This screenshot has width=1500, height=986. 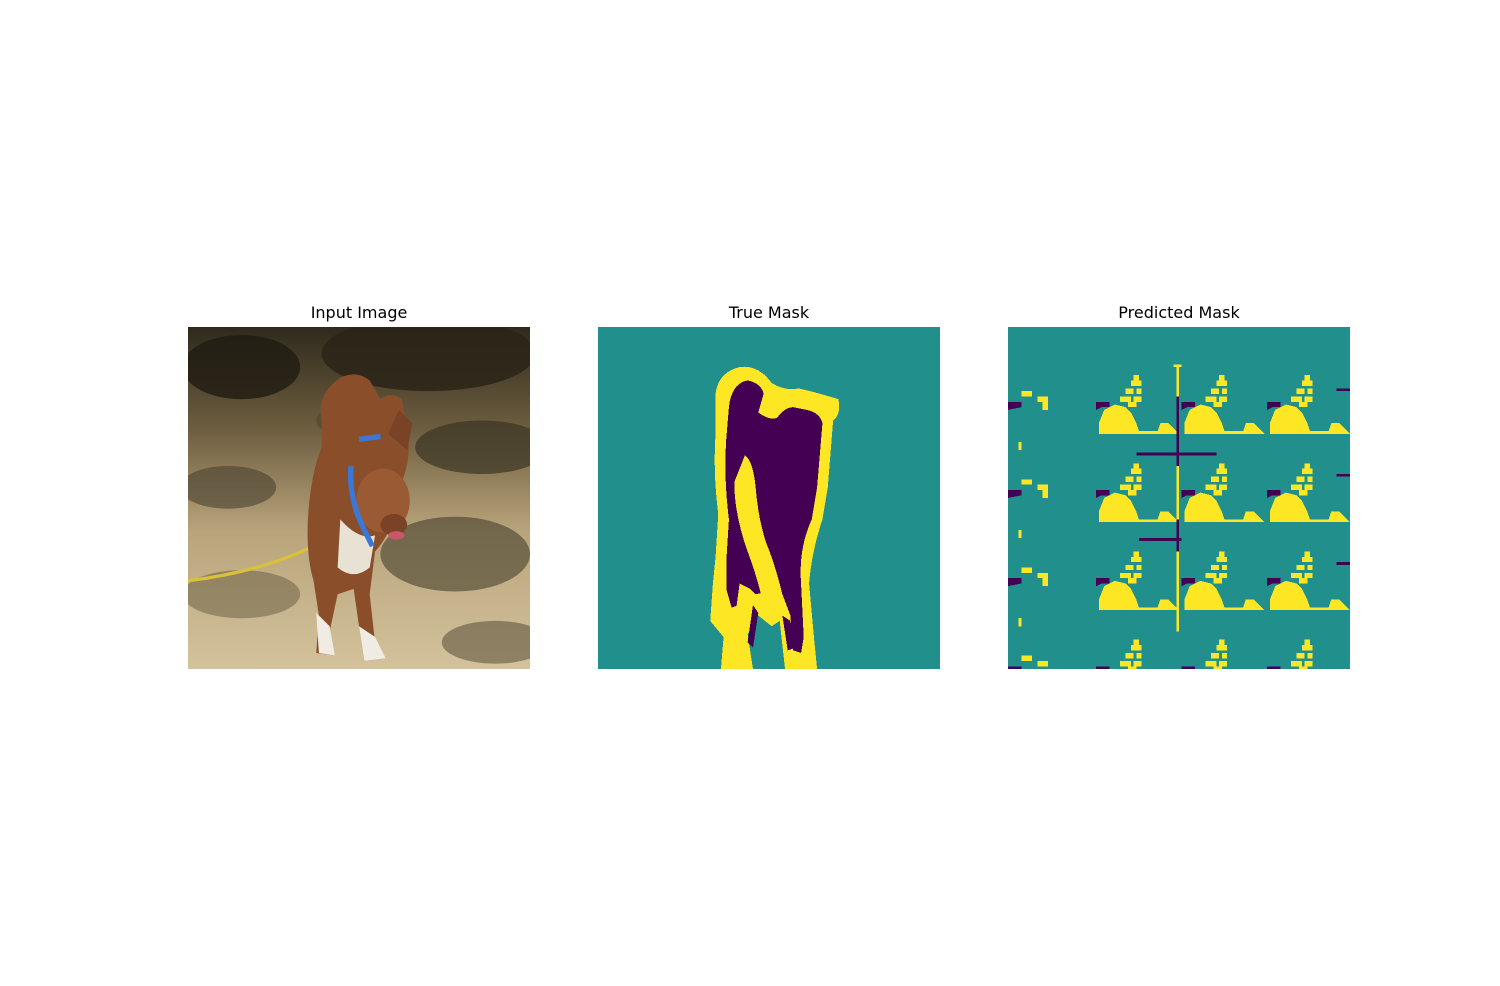 I want to click on input-image-title: Input Image, so click(x=359, y=312).